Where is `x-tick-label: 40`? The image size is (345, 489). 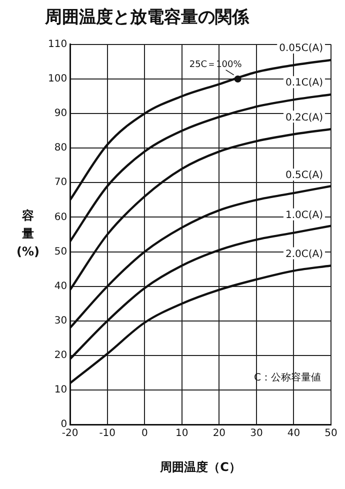 x-tick-label: 40 is located at coordinates (293, 434).